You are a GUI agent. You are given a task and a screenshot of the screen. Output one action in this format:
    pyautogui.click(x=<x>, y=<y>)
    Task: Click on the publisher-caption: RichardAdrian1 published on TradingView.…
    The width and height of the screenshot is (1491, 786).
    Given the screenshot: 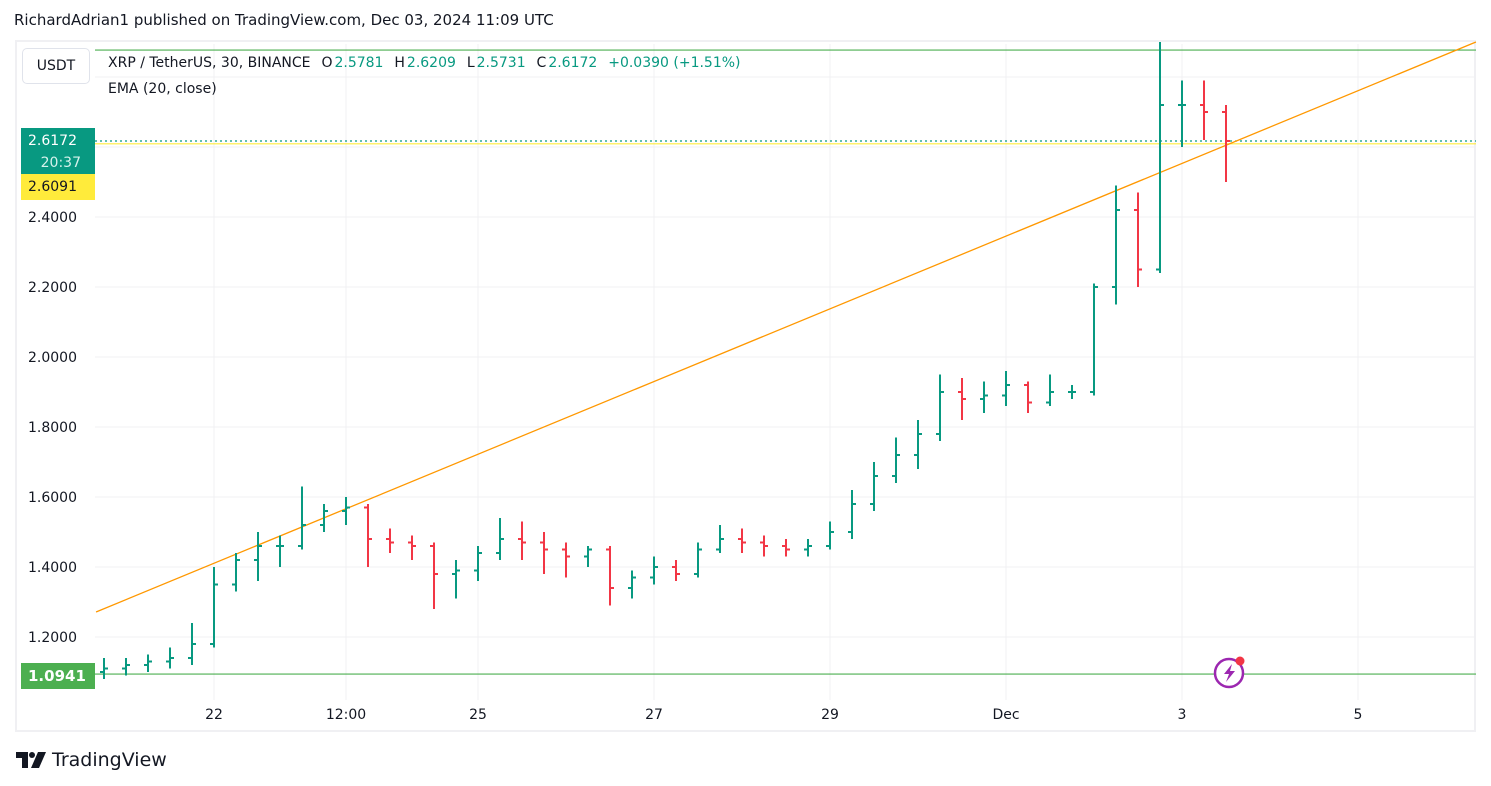 What is the action you would take?
    pyautogui.click(x=284, y=20)
    